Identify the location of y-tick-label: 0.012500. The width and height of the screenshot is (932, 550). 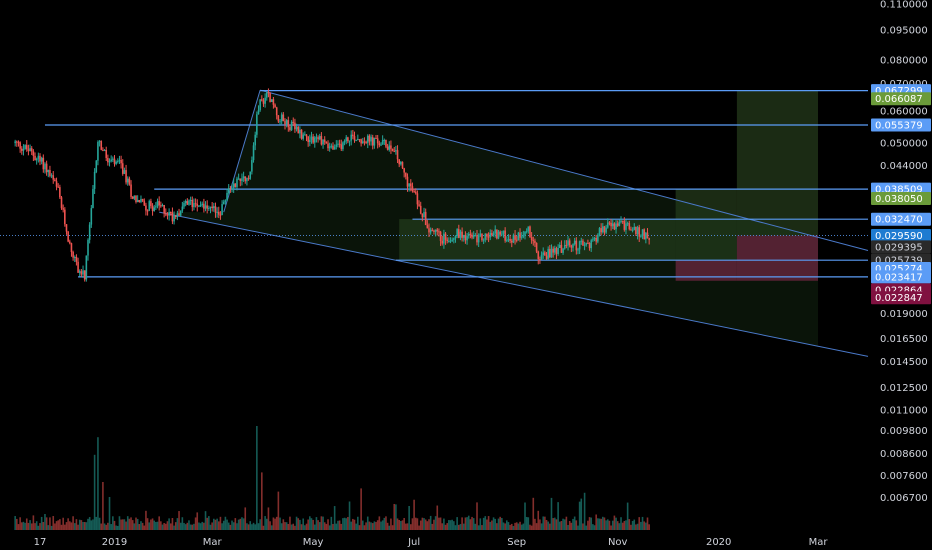
(904, 388).